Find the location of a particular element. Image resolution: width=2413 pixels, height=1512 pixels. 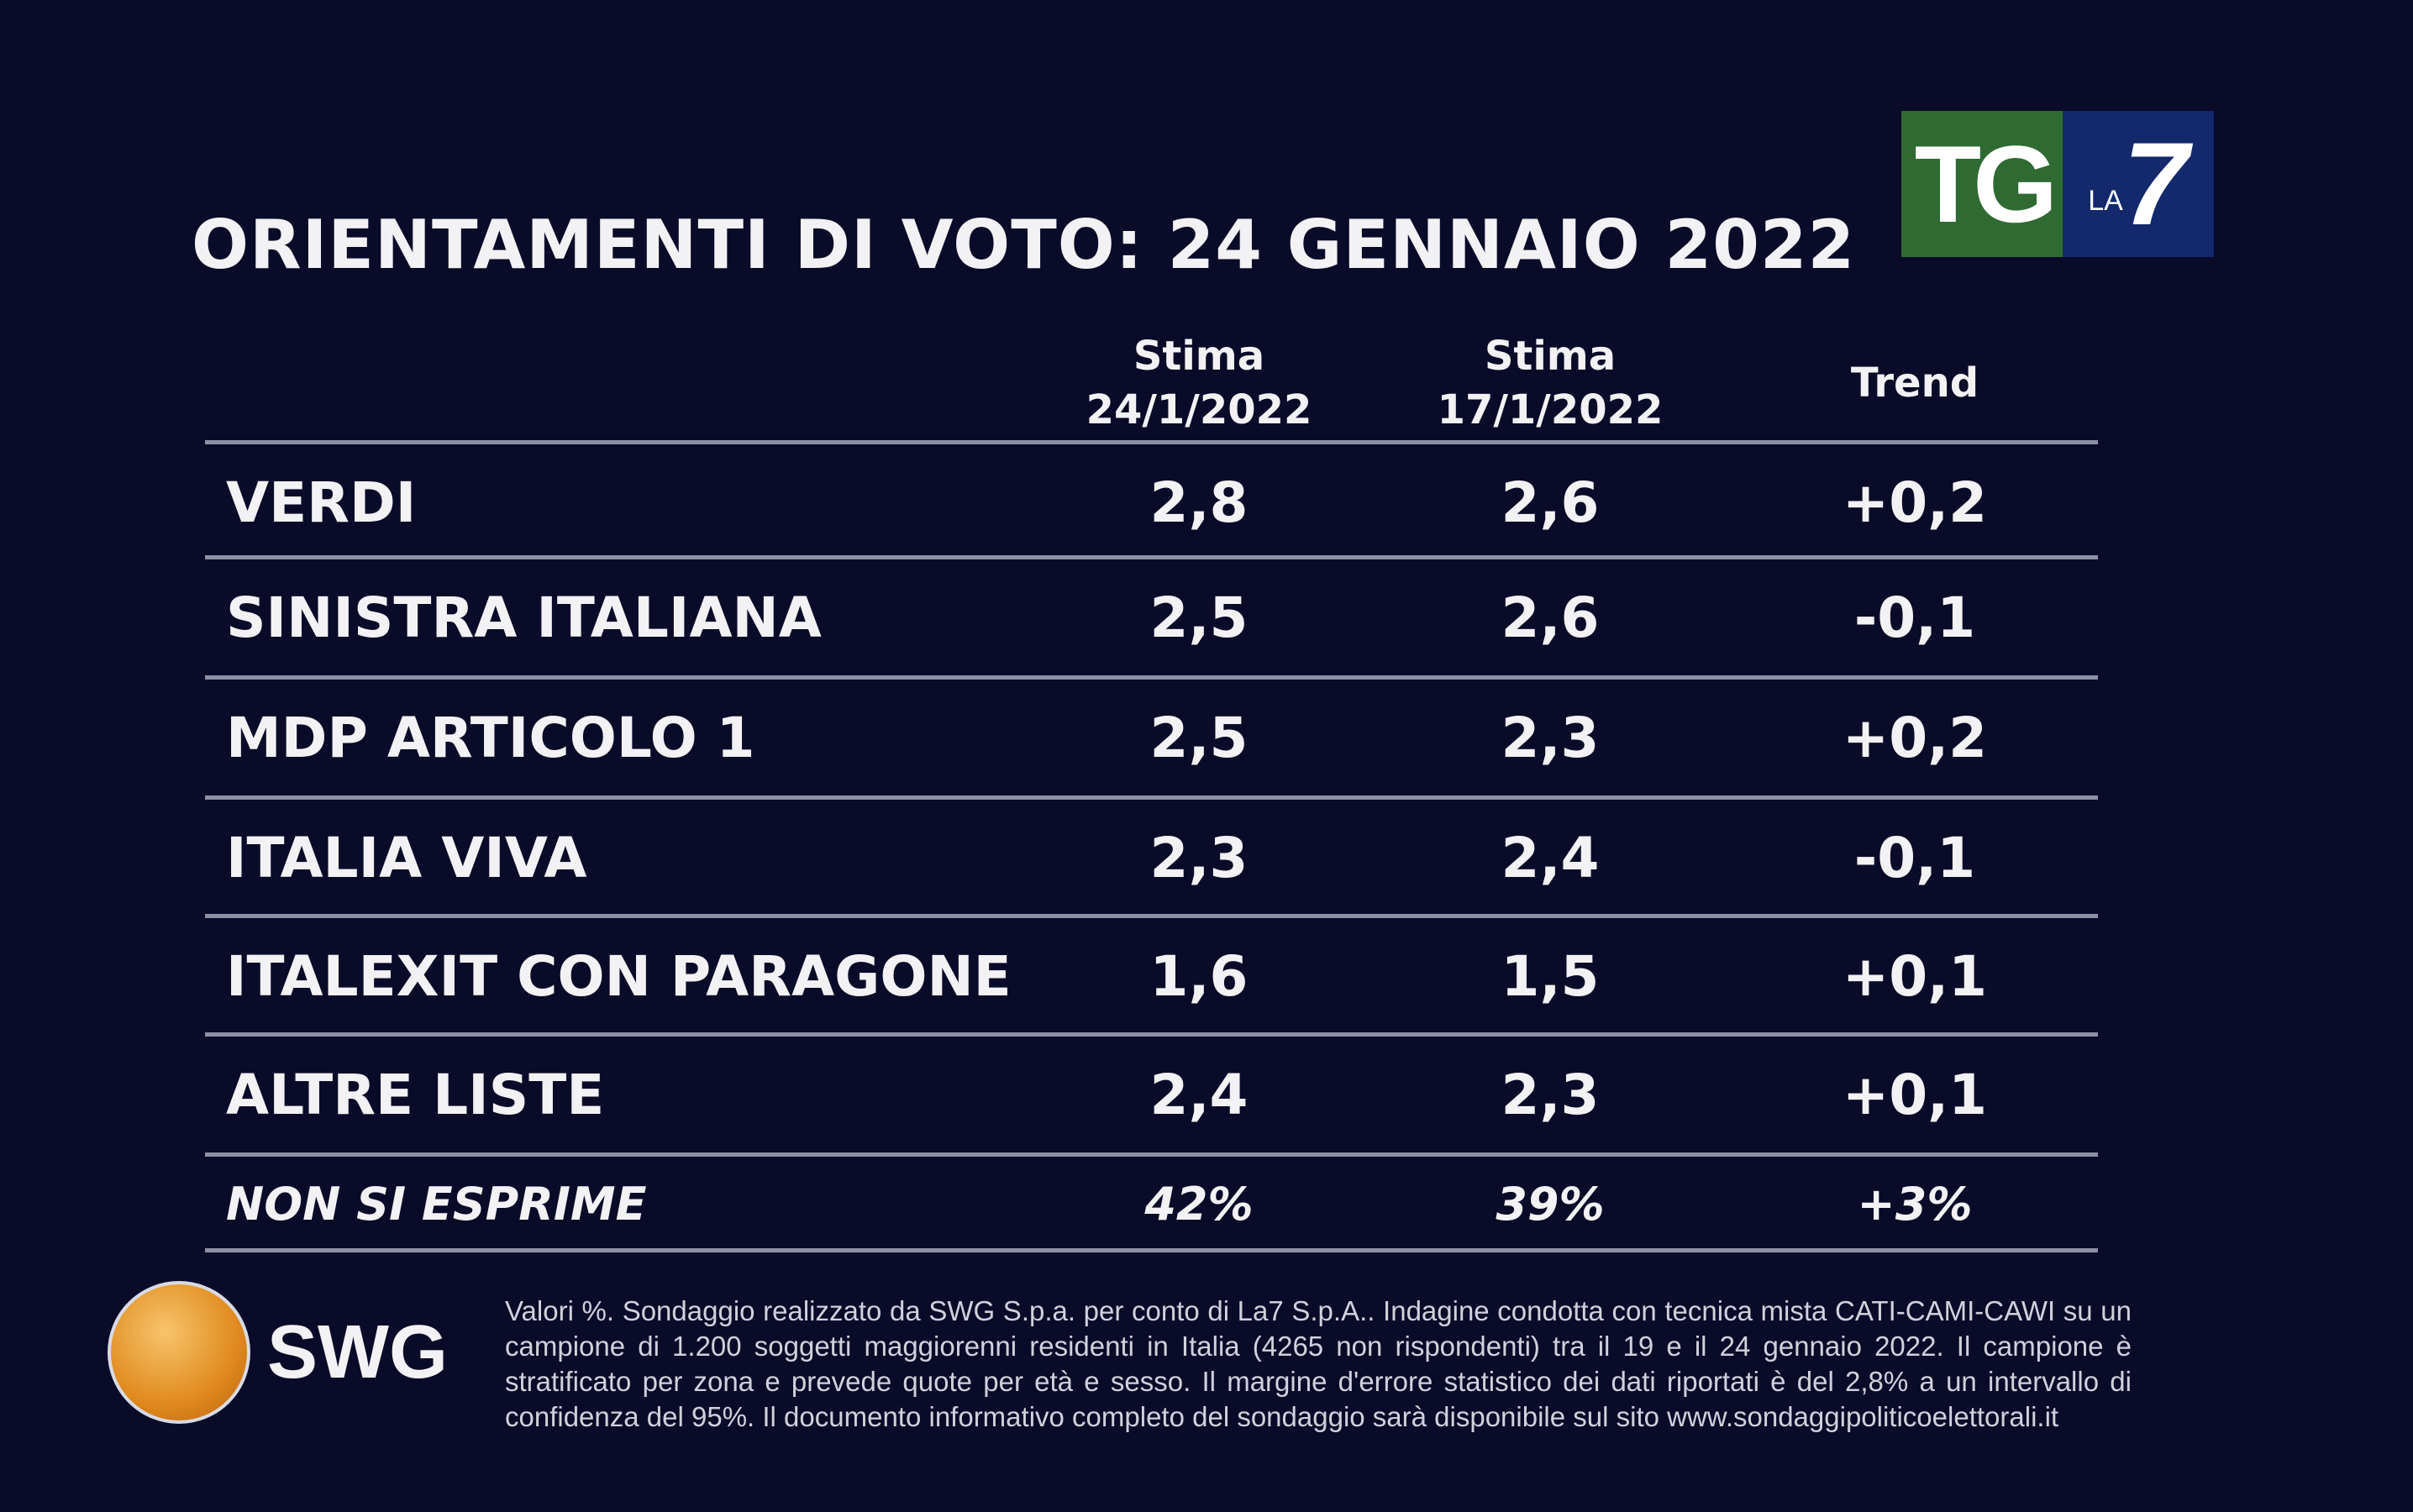

table-row-non-si-esprime: NON SI ESPRIME 42% 39% +3% is located at coordinates (1206, 1215).